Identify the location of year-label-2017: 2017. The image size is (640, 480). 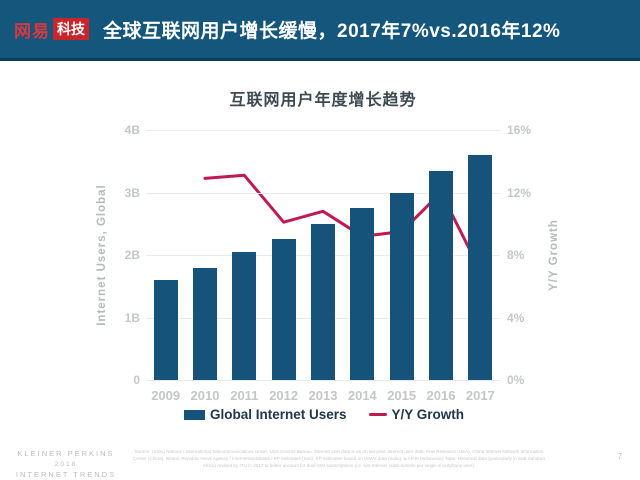
(480, 395).